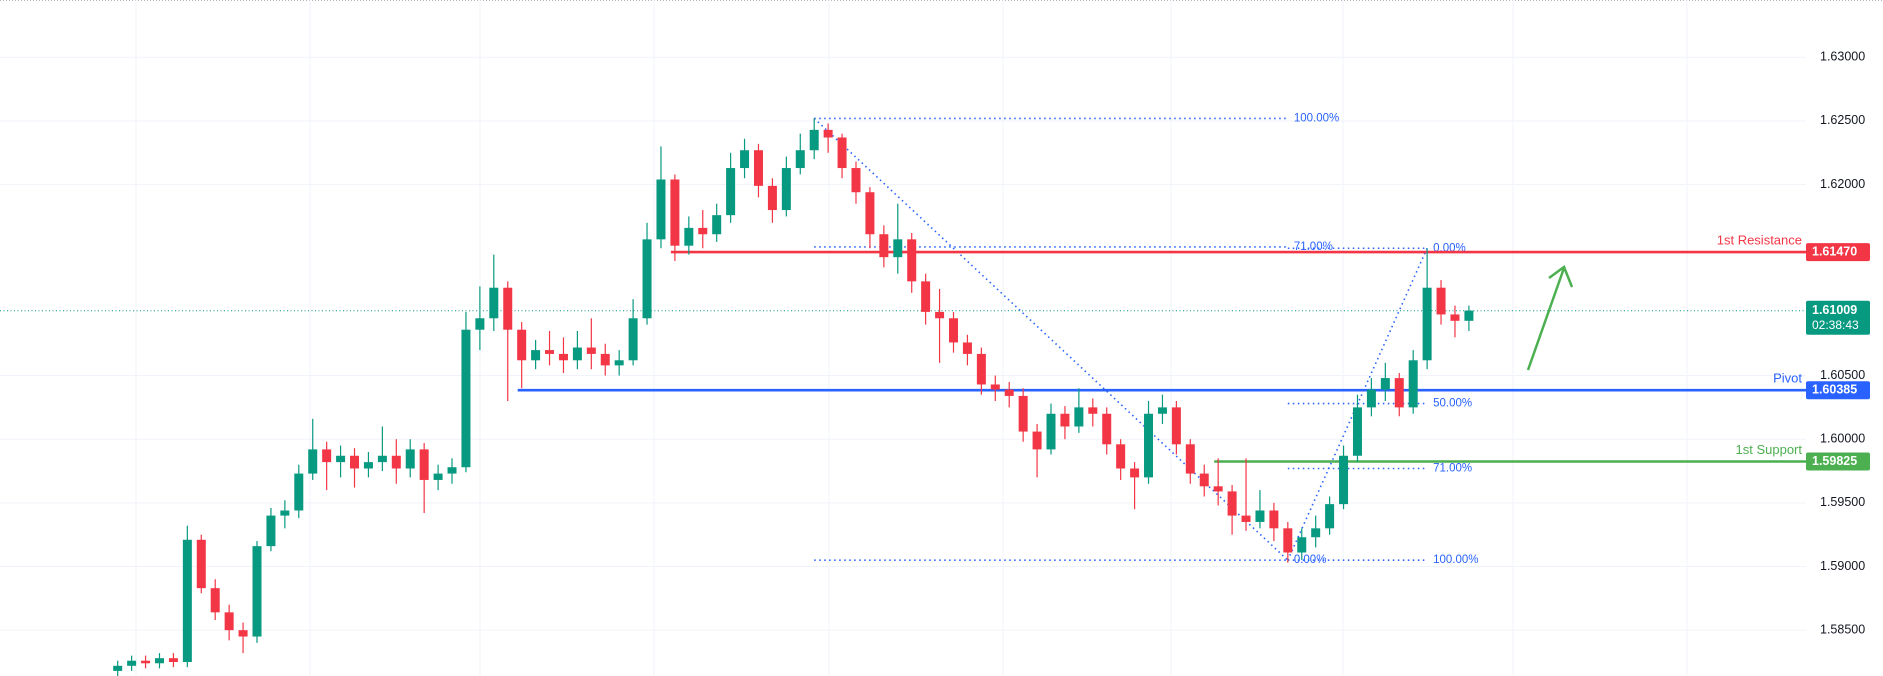 Image resolution: width=1883 pixels, height=676 pixels. What do you see at coordinates (1835, 325) in the screenshot?
I see `countdown-label: 02:38:43` at bounding box center [1835, 325].